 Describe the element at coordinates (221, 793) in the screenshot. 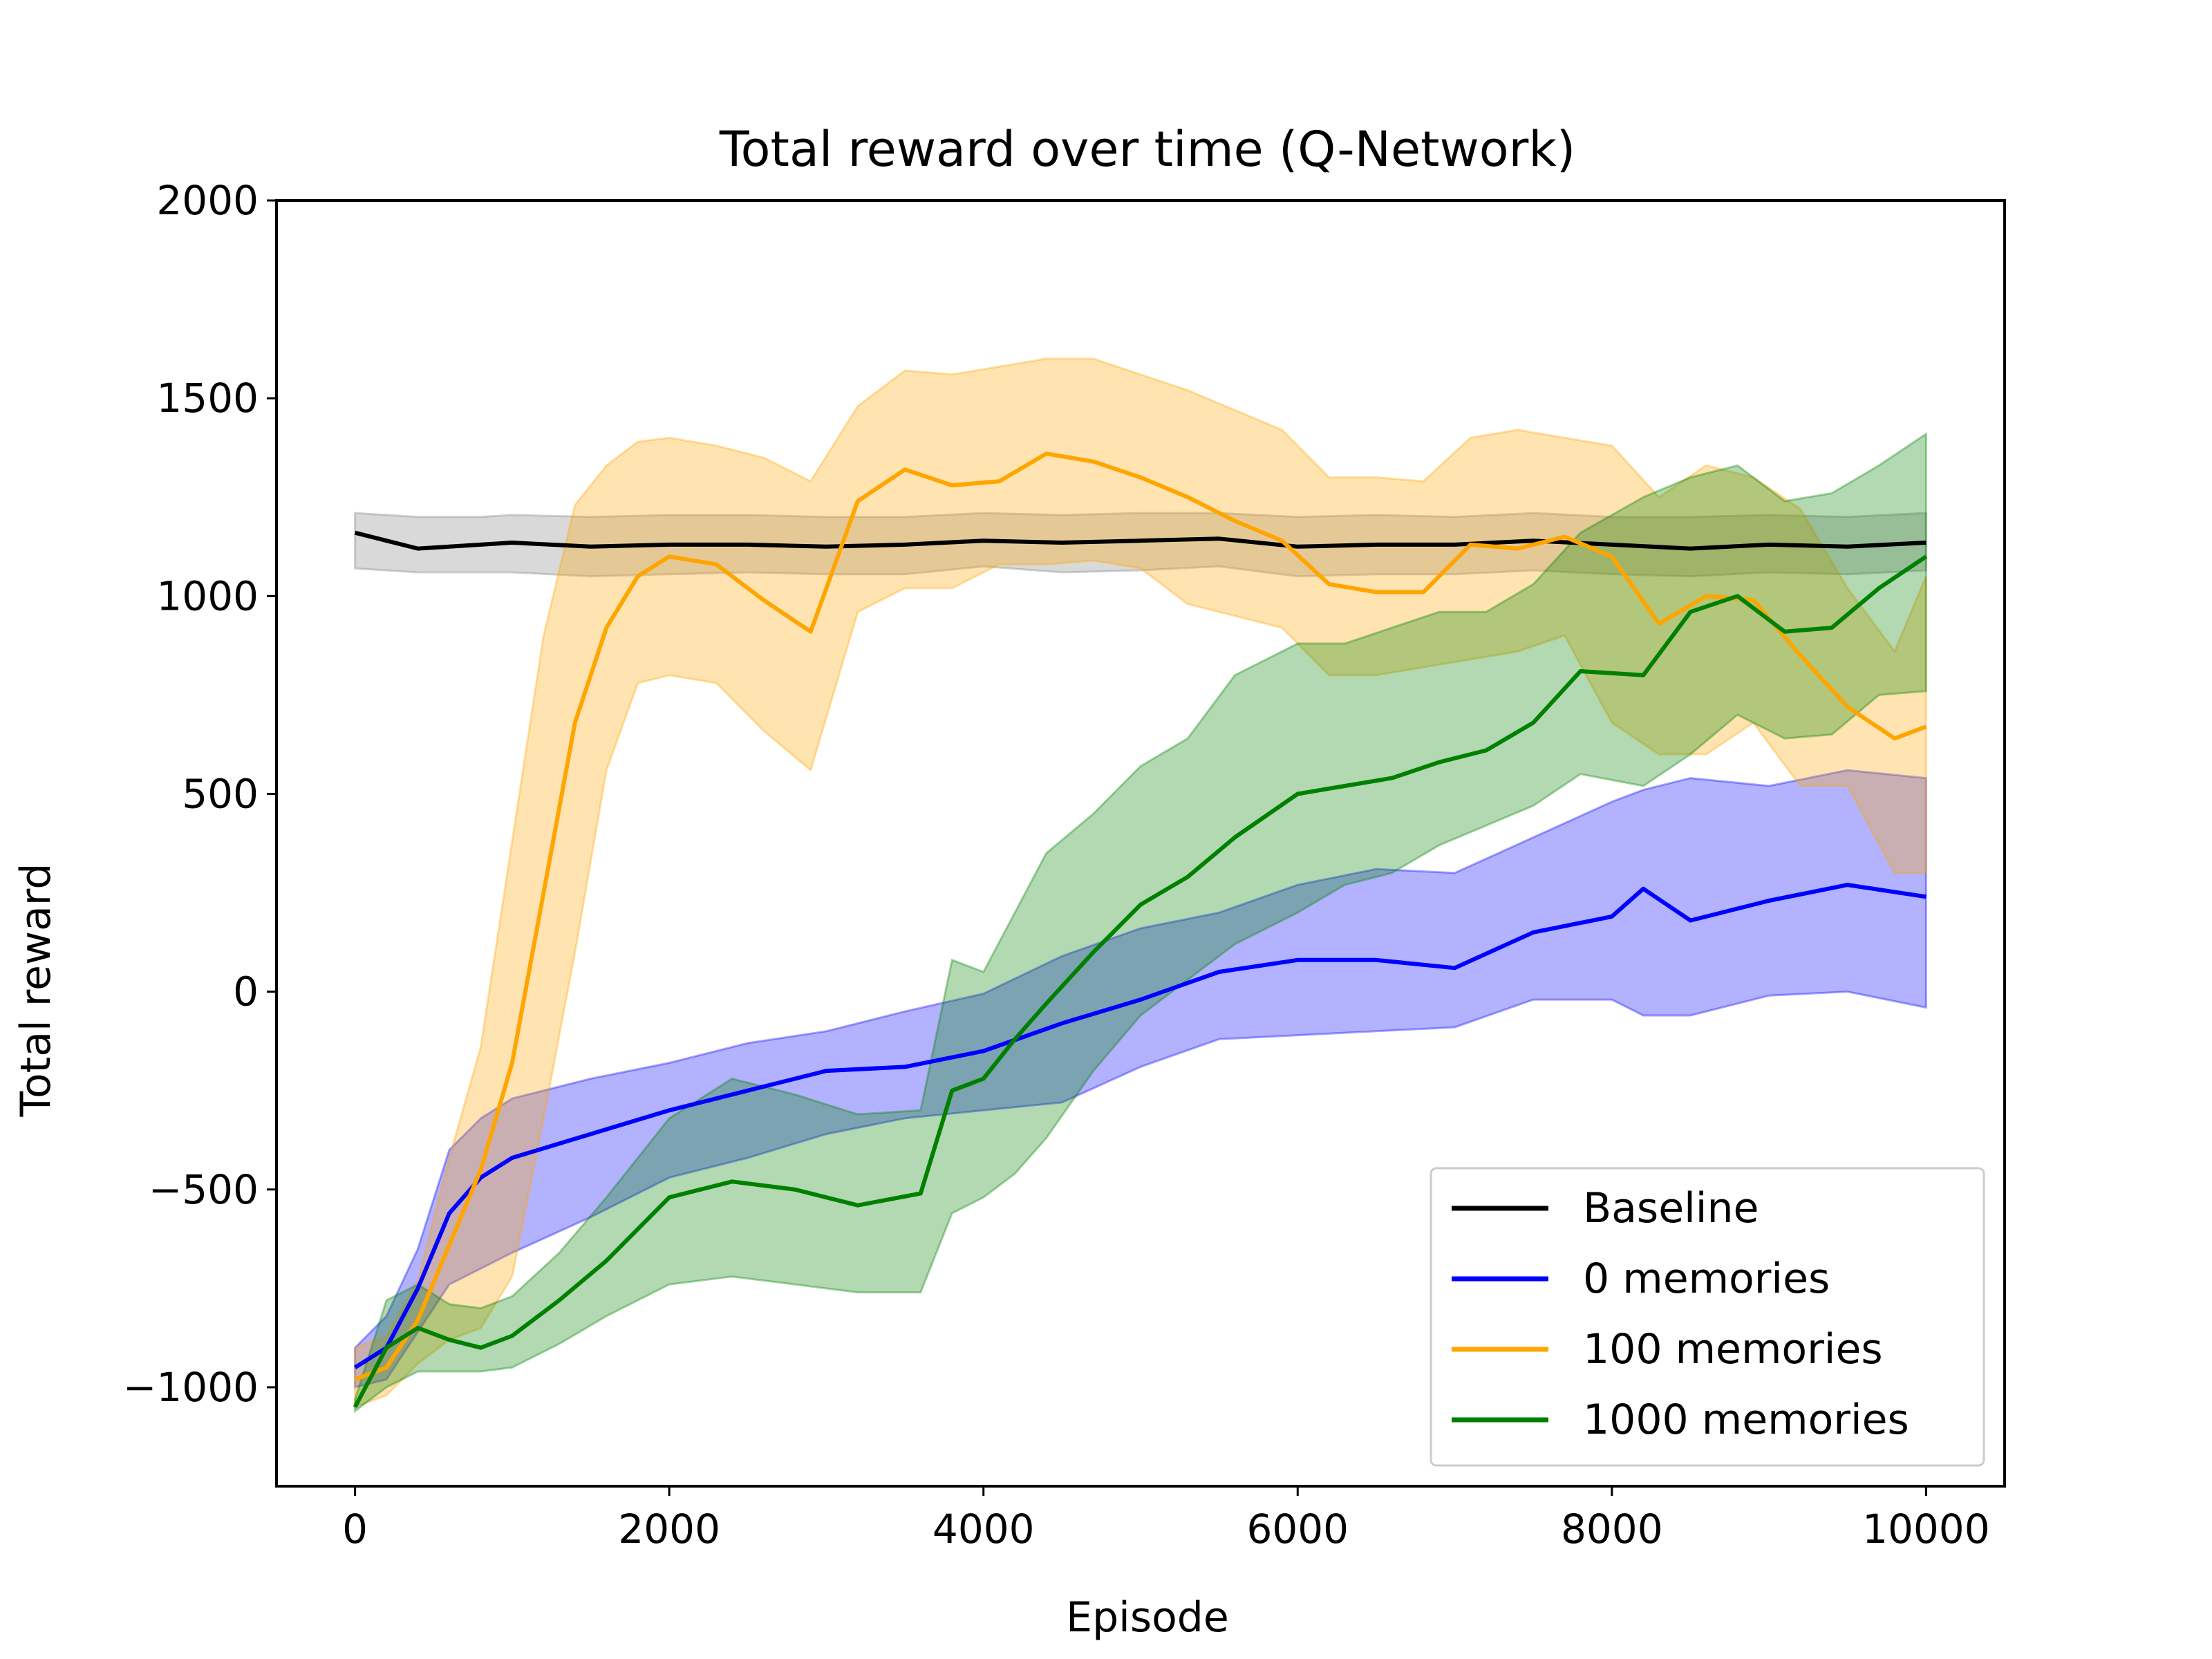

I see `y-tick-label: 500` at that location.